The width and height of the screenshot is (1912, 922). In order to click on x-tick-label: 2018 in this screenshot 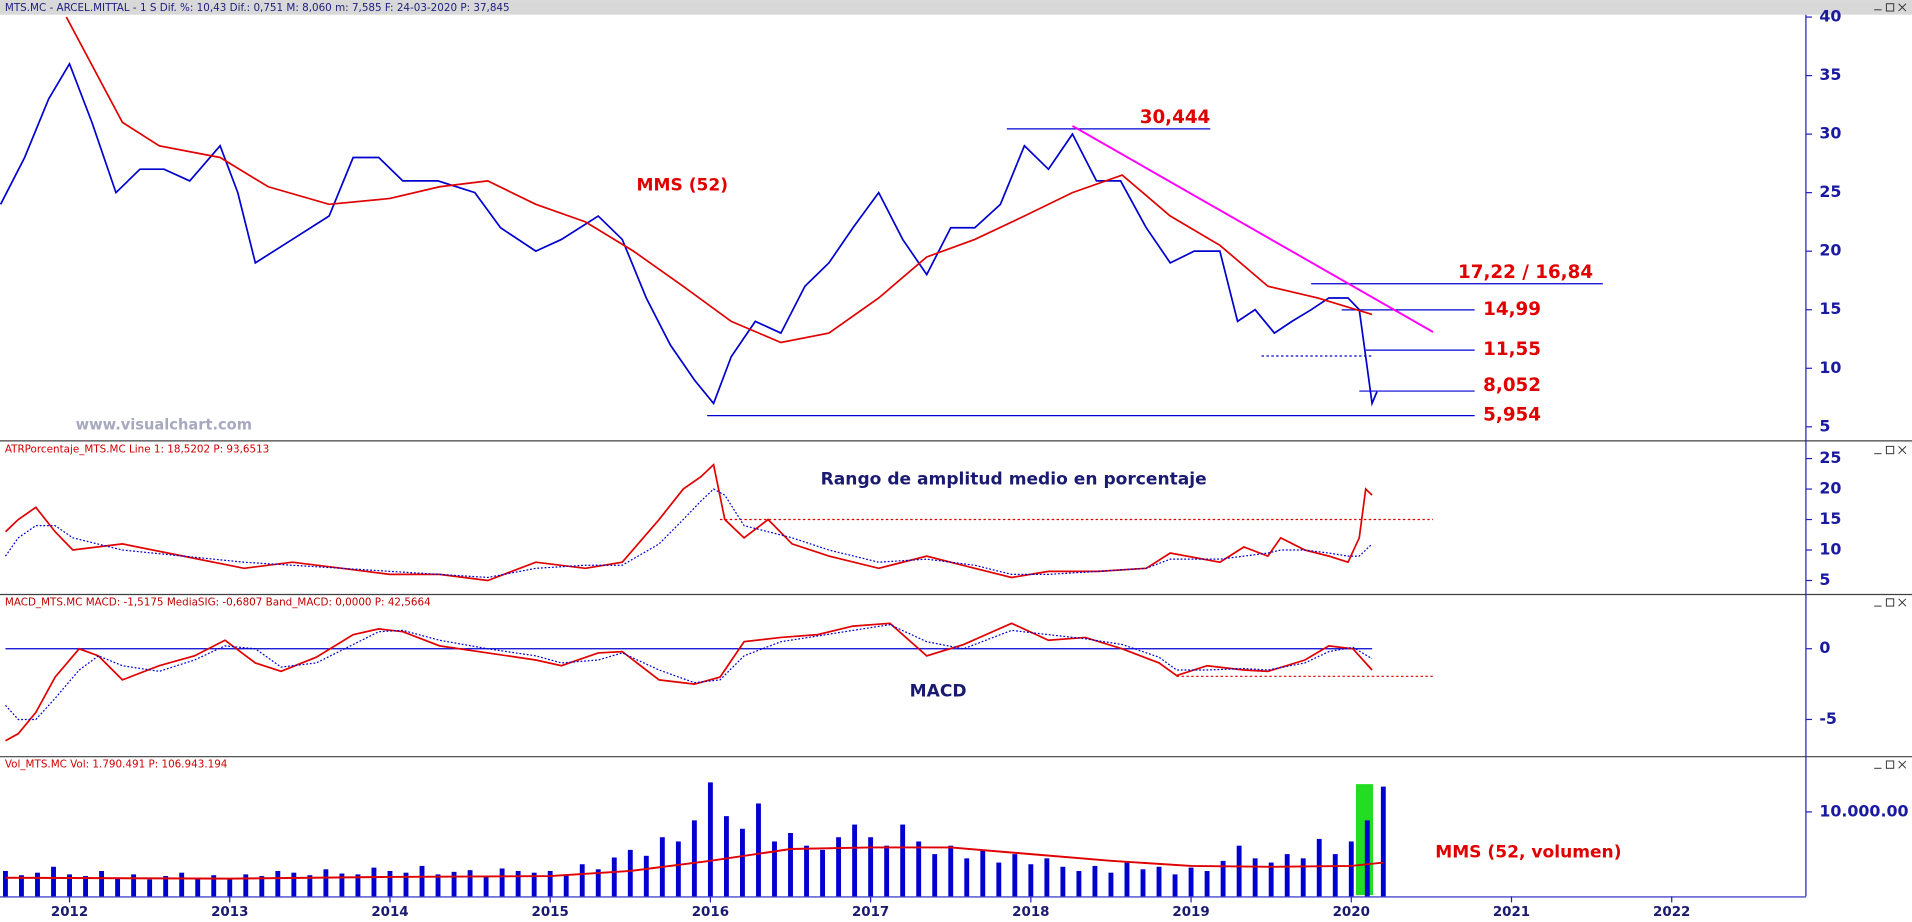, I will do `click(1030, 912)`.